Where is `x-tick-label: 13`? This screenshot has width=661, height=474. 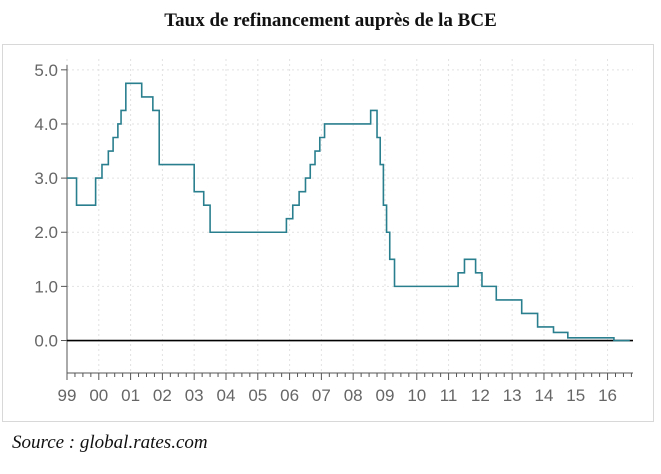 x-tick-label: 13 is located at coordinates (512, 395).